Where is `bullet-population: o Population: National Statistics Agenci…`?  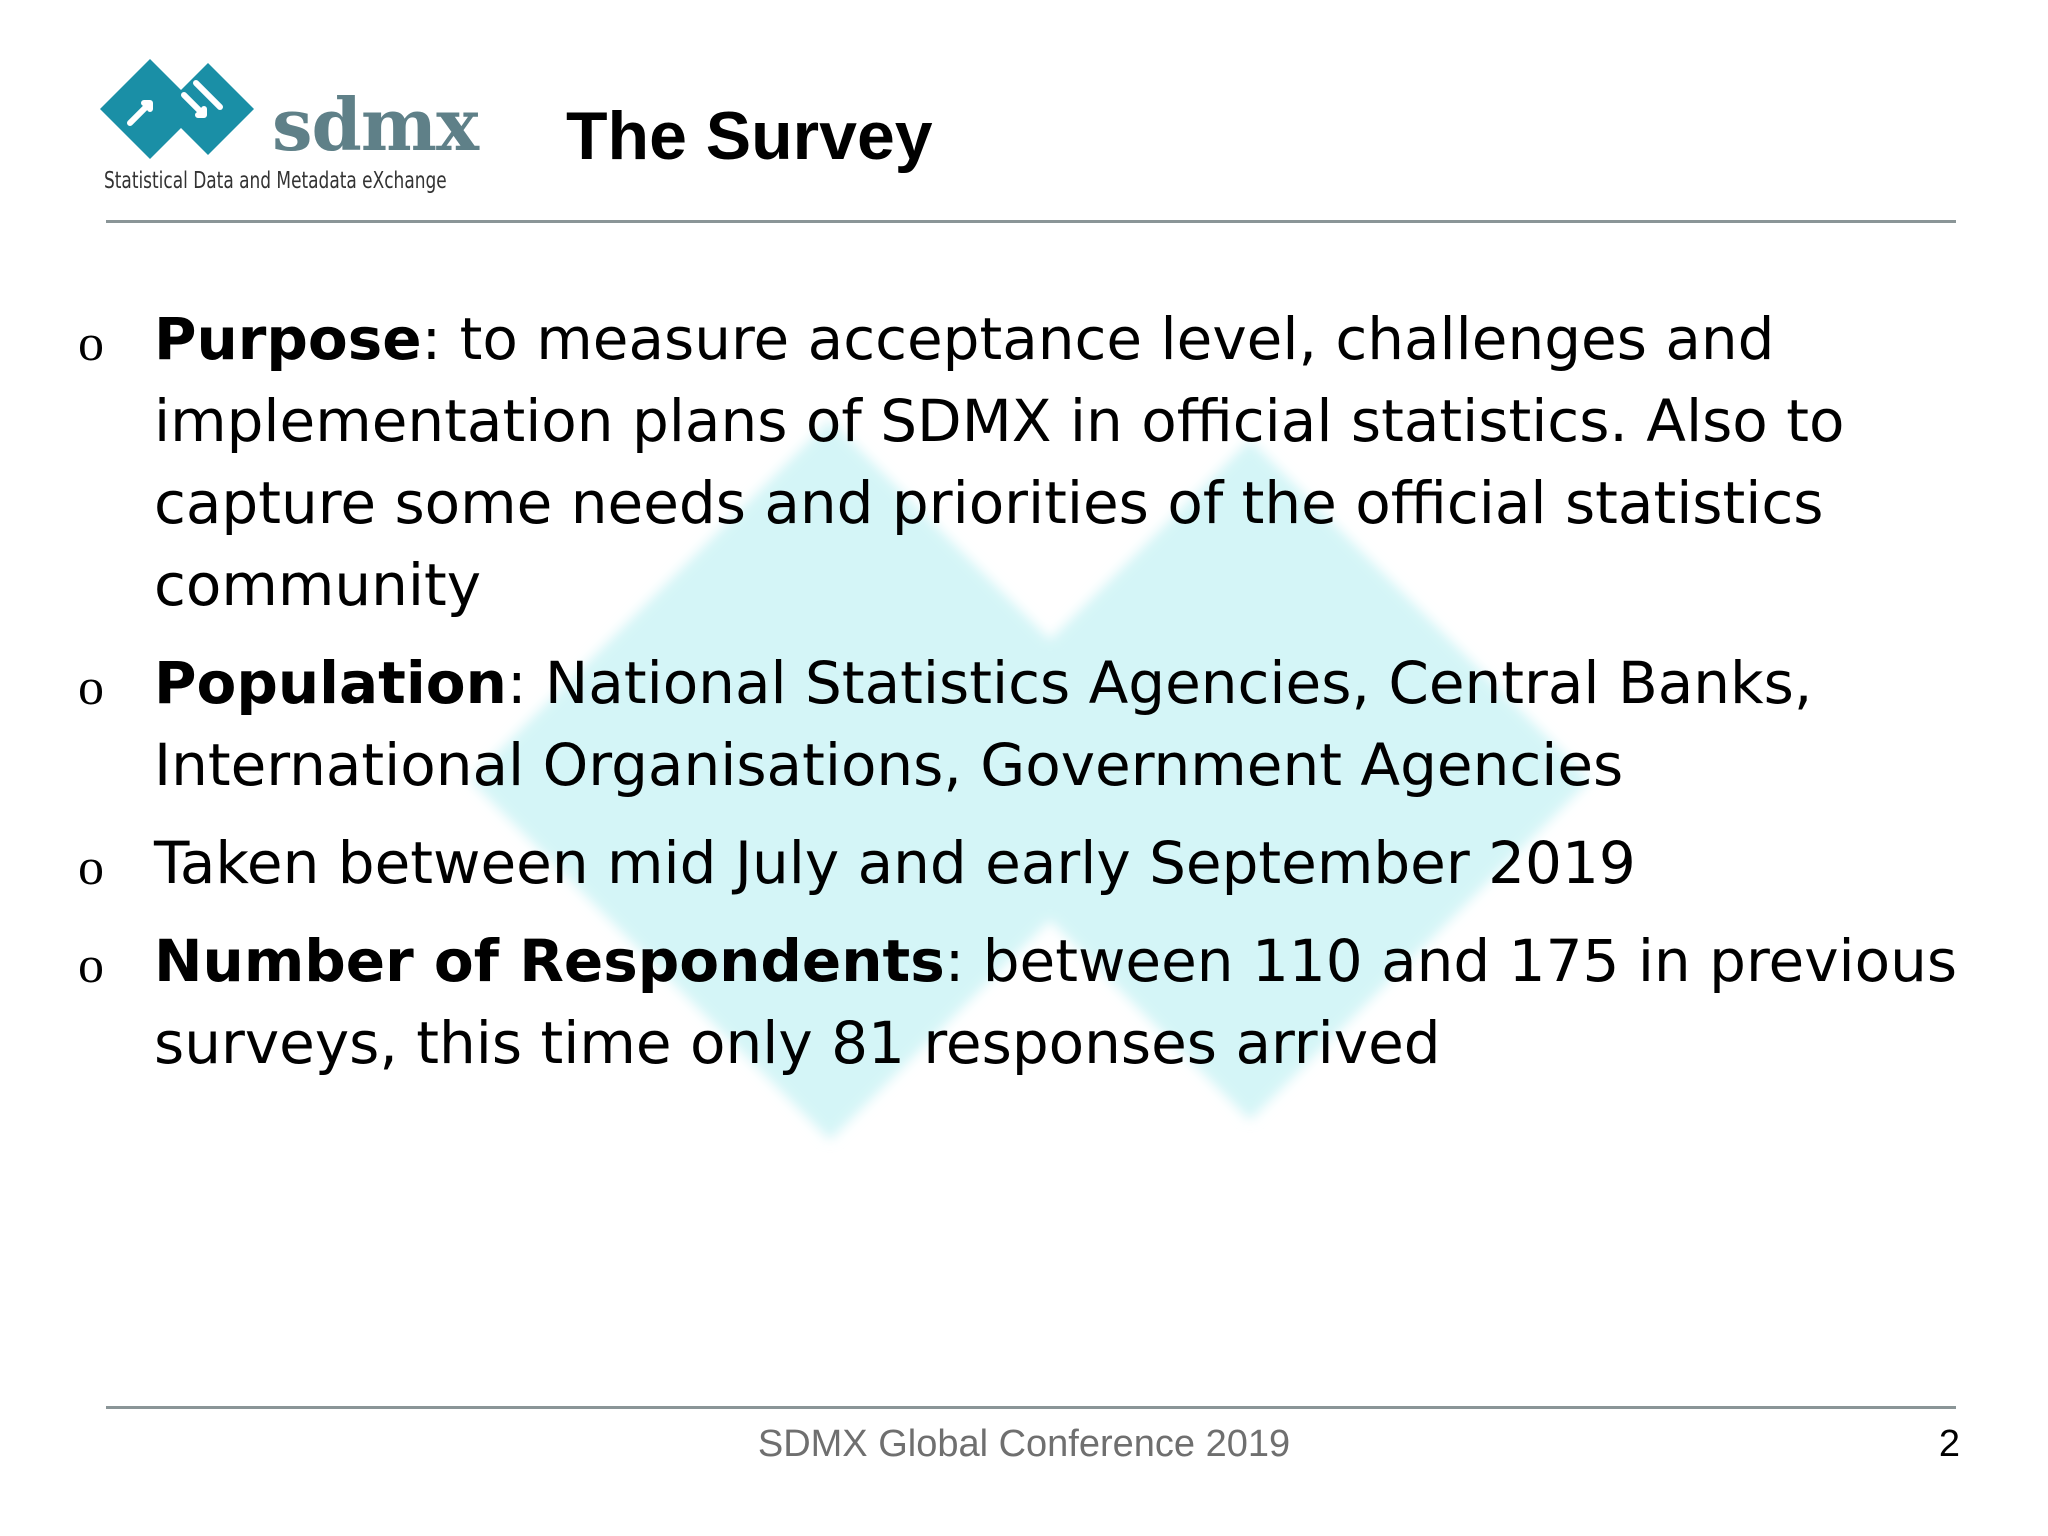 bullet-population: o Population: National Statistics Agenci… is located at coordinates (1047, 724).